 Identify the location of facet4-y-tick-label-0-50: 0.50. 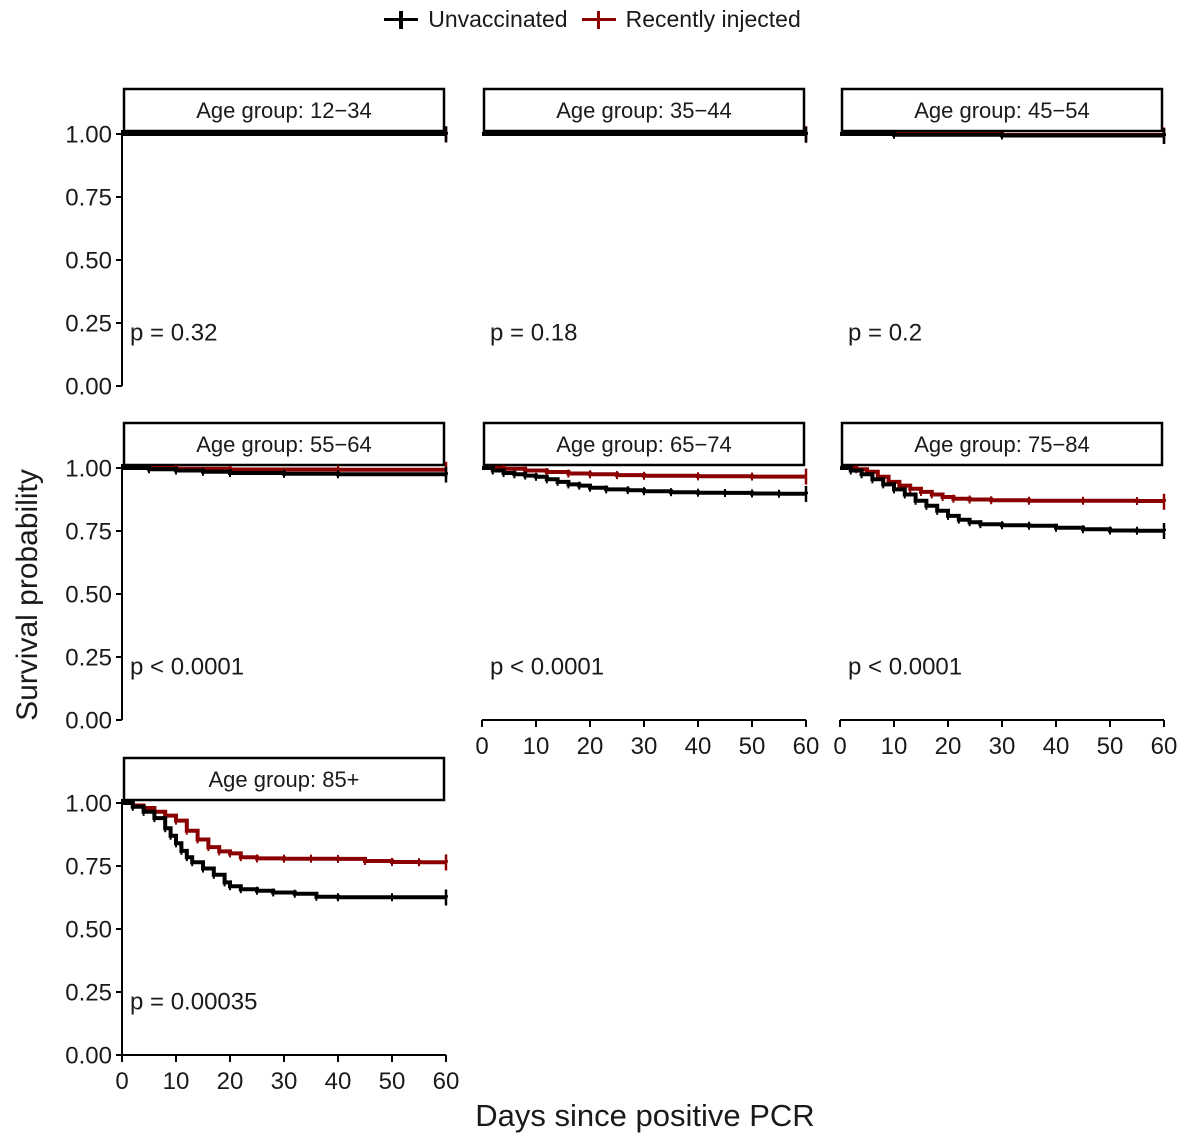
(88, 595).